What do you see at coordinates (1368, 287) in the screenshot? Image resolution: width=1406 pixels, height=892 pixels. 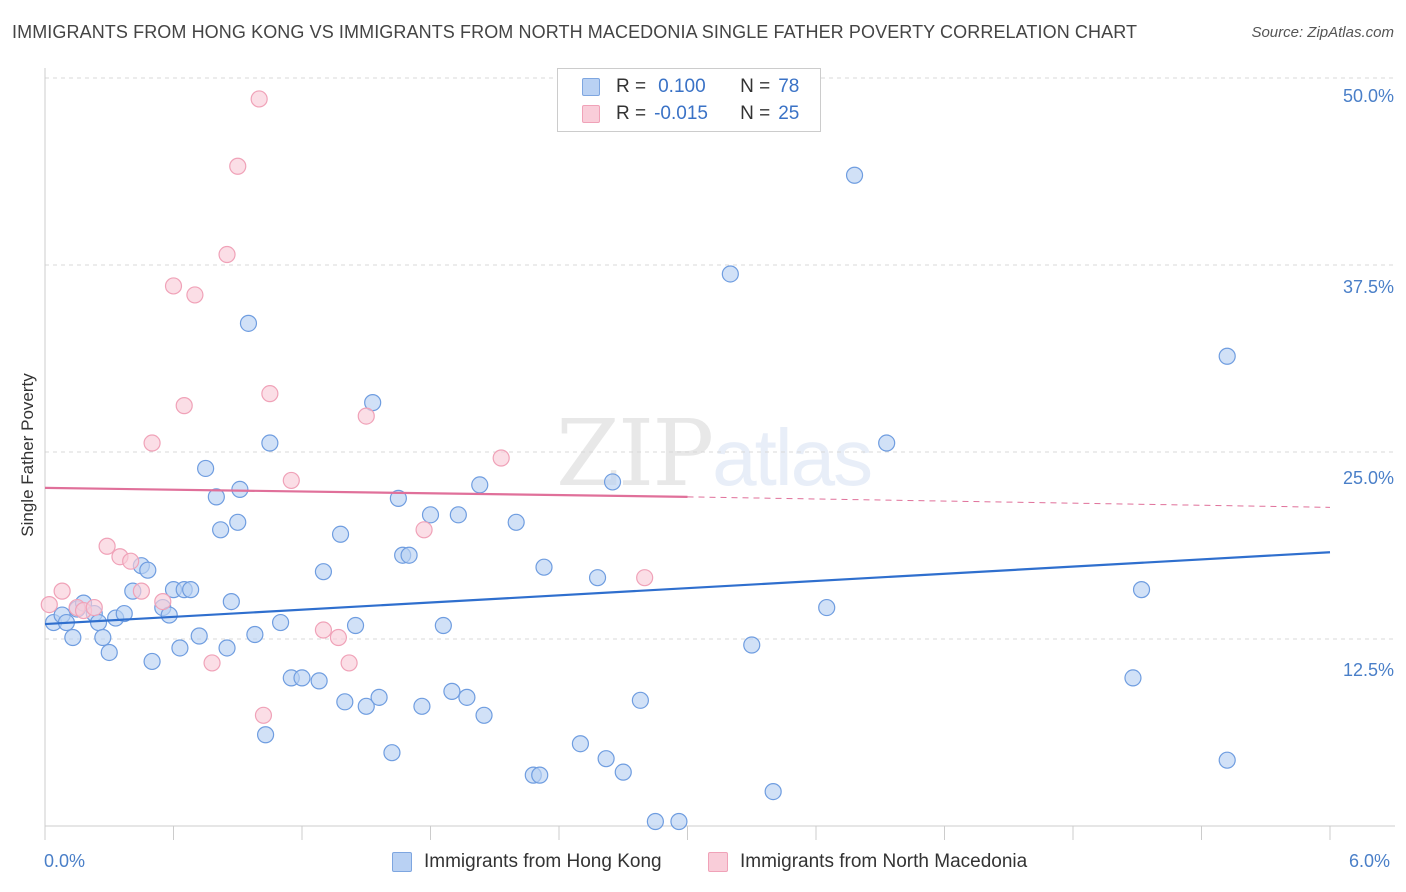 I see `y-tick-label: 37.5%` at bounding box center [1368, 287].